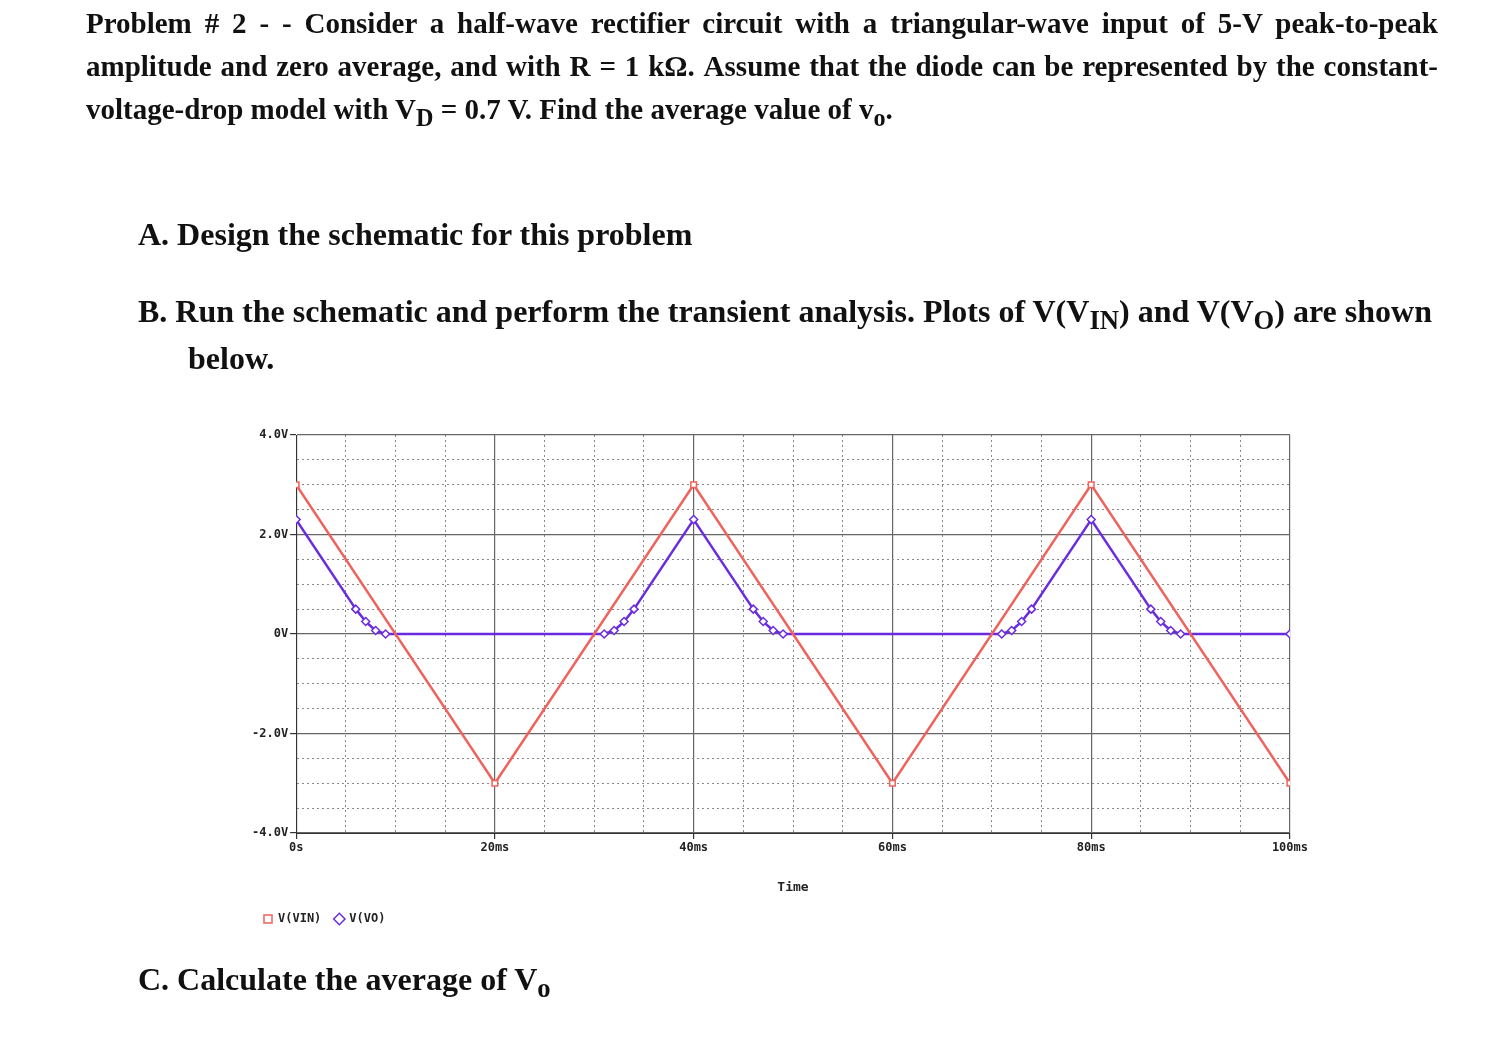  Describe the element at coordinates (694, 847) in the screenshot. I see `x-tick-label: 40ms` at that location.